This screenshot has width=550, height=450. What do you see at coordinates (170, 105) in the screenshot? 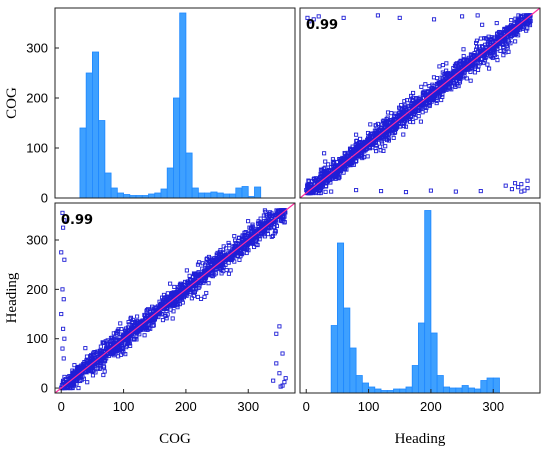
I see `cog-histogram-bars` at bounding box center [170, 105].